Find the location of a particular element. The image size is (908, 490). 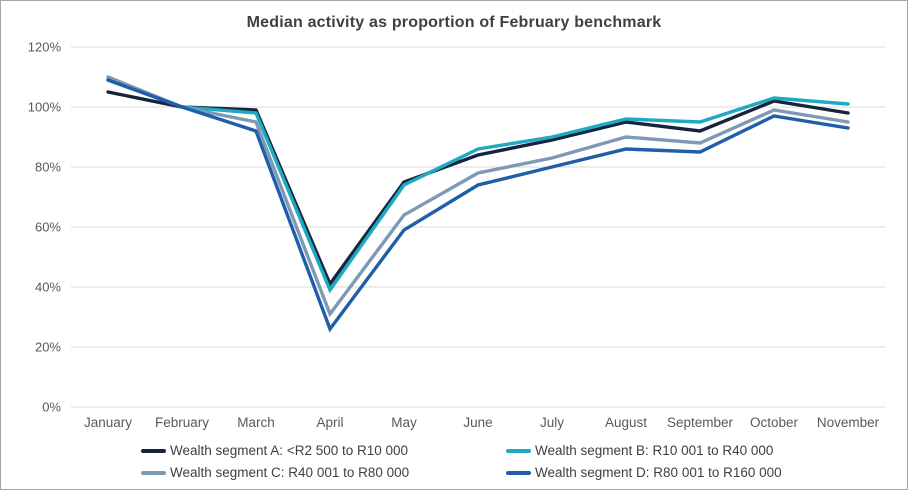

y-axis-tick-label: 20% is located at coordinates (48, 347).